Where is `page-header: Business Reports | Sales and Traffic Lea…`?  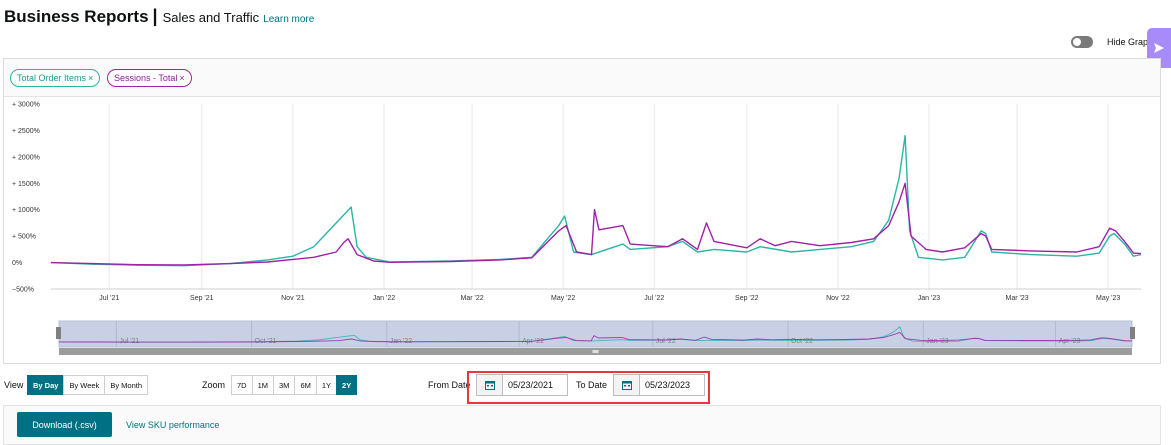
page-header: Business Reports | Sales and Traffic Lea… is located at coordinates (159, 19).